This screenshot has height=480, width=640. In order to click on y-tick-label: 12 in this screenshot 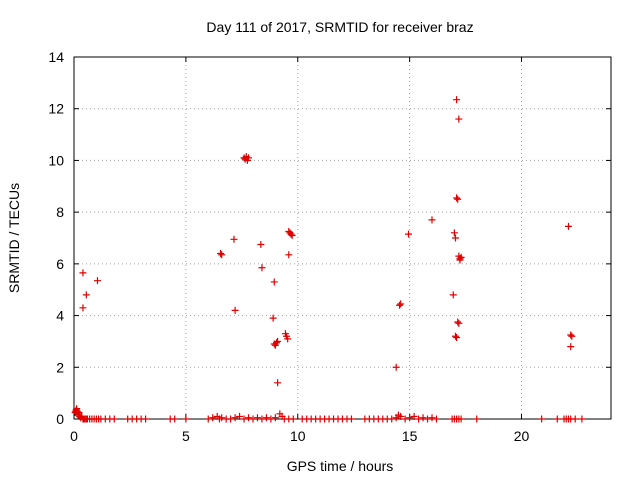, I will do `click(56, 109)`.